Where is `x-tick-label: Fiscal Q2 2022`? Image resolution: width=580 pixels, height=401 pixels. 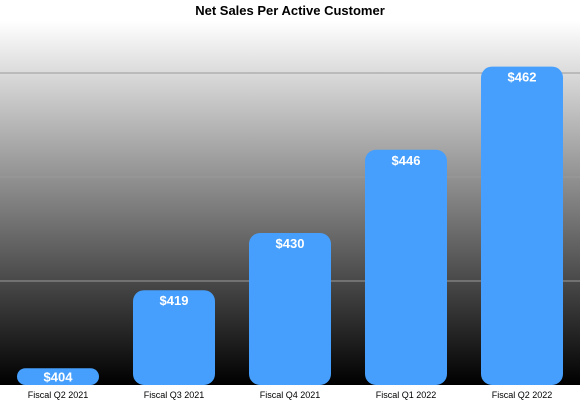
x-tick-label: Fiscal Q2 2022 is located at coordinates (522, 395).